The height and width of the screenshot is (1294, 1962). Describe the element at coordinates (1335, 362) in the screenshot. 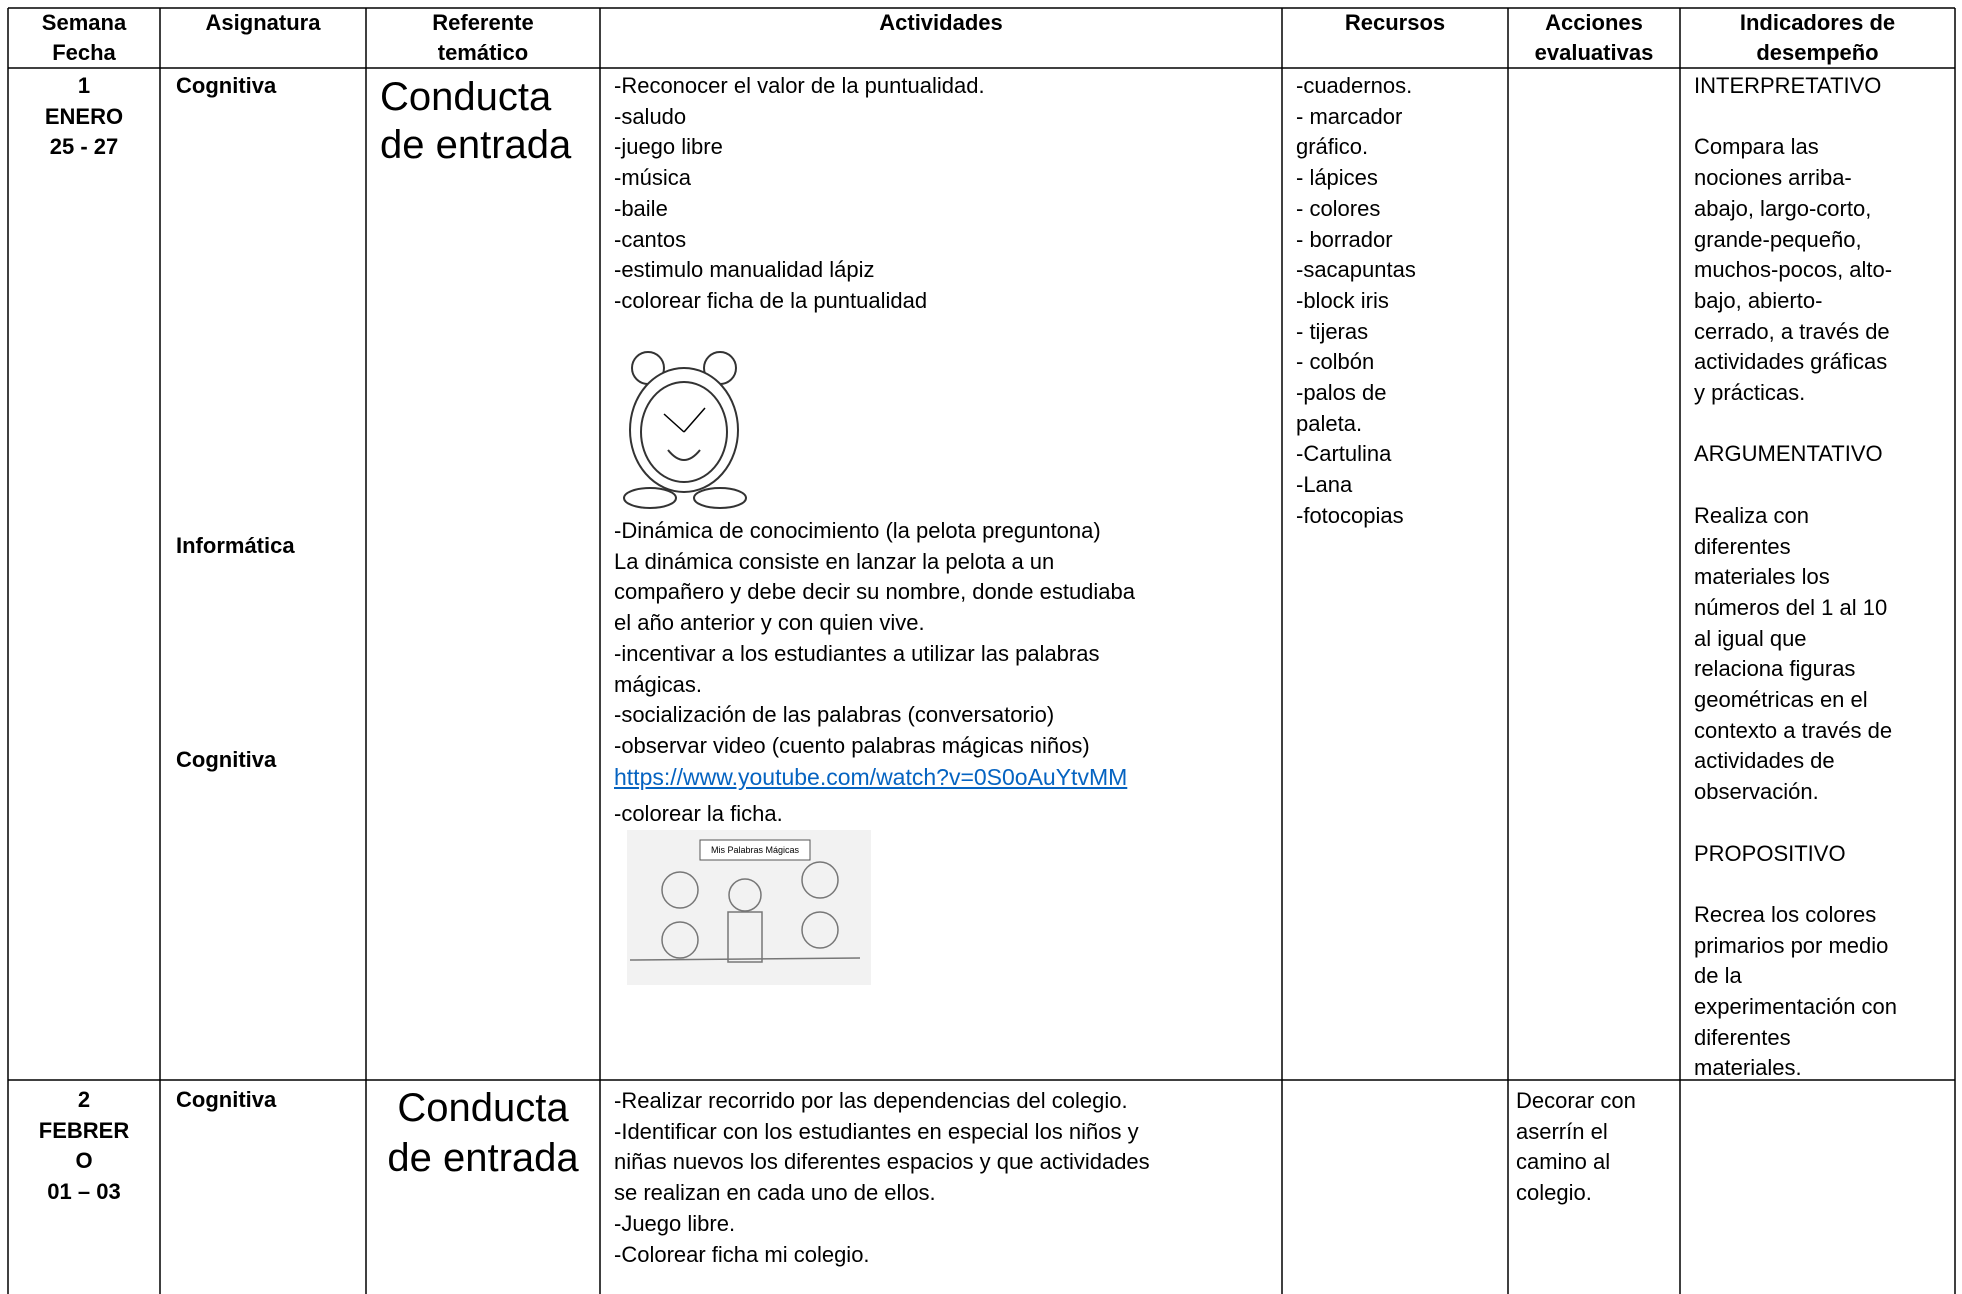

I see `resource: - colbón` at that location.